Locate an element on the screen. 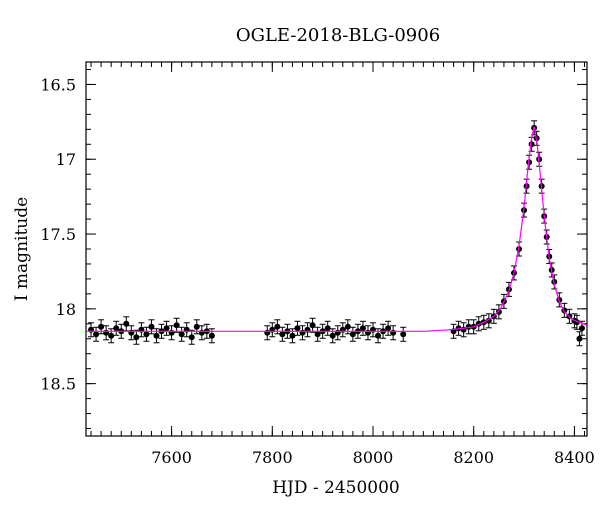  y-tick-label: 16.5 is located at coordinates (58, 84).